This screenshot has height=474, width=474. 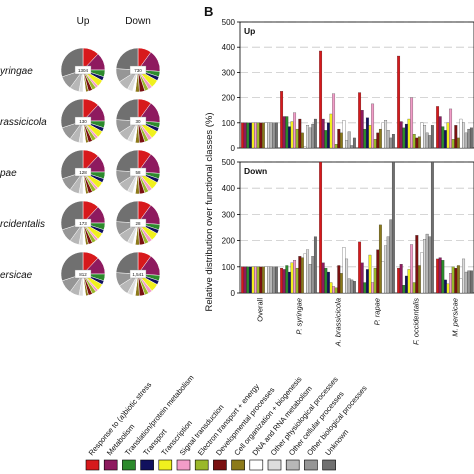 I want to click on y-tick-label: 200, so click(x=229, y=98).